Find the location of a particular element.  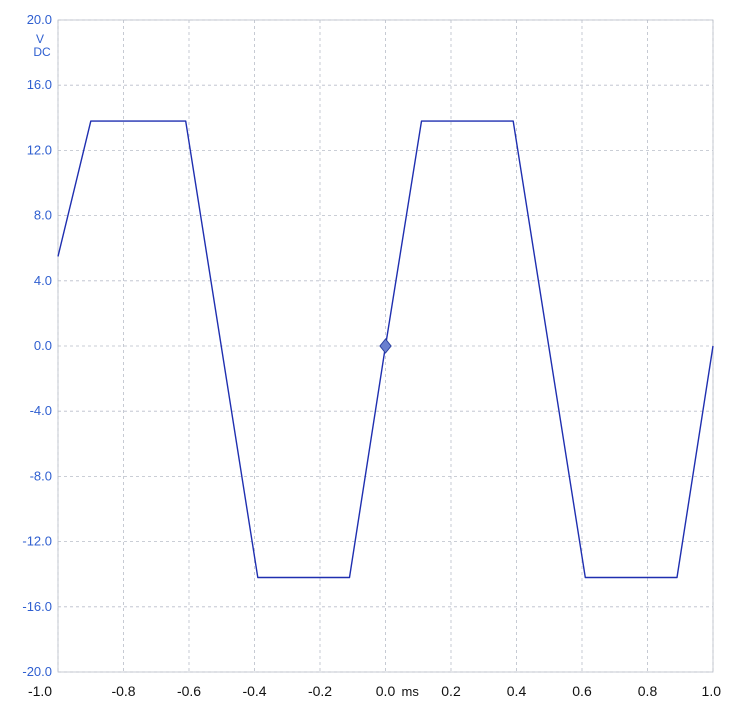

y-tick-label: 20.0 is located at coordinates (39, 19).